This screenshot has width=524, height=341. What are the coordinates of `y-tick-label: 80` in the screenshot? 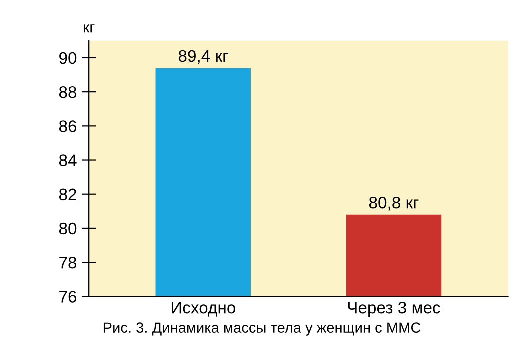 It's located at (68, 228).